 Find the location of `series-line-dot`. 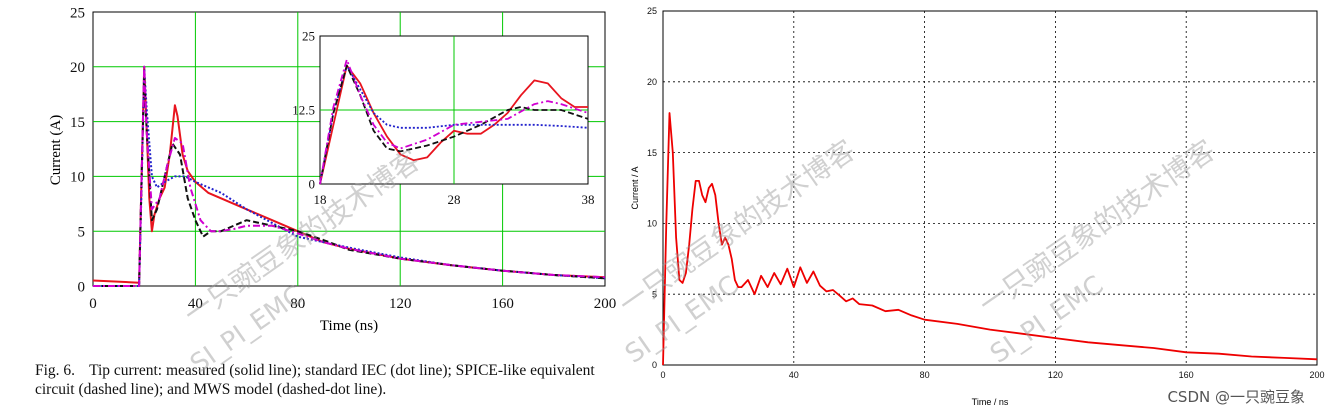

series-line-dot is located at coordinates (454, 124).